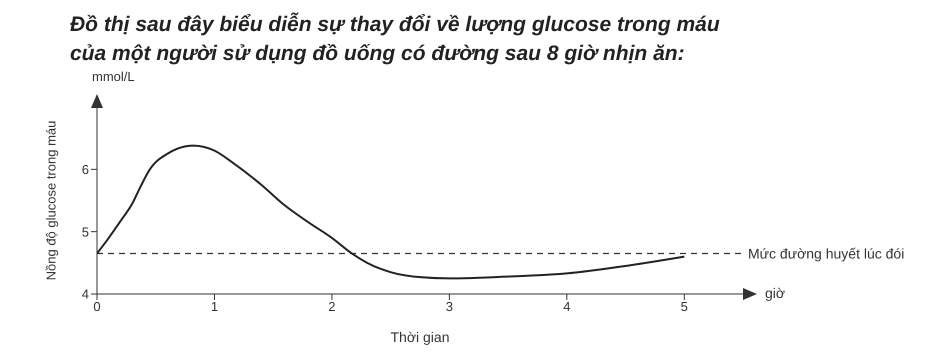 Image resolution: width=938 pixels, height=359 pixels. What do you see at coordinates (113, 76) in the screenshot?
I see `text: mmol/L` at bounding box center [113, 76].